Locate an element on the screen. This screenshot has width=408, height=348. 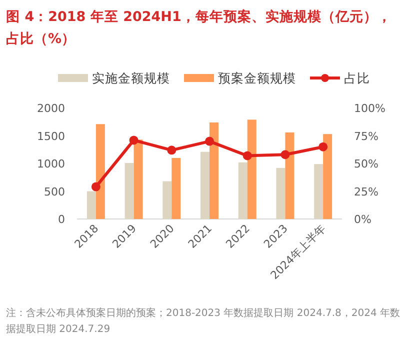
y2-tick-label: 50% is located at coordinates (366, 164).